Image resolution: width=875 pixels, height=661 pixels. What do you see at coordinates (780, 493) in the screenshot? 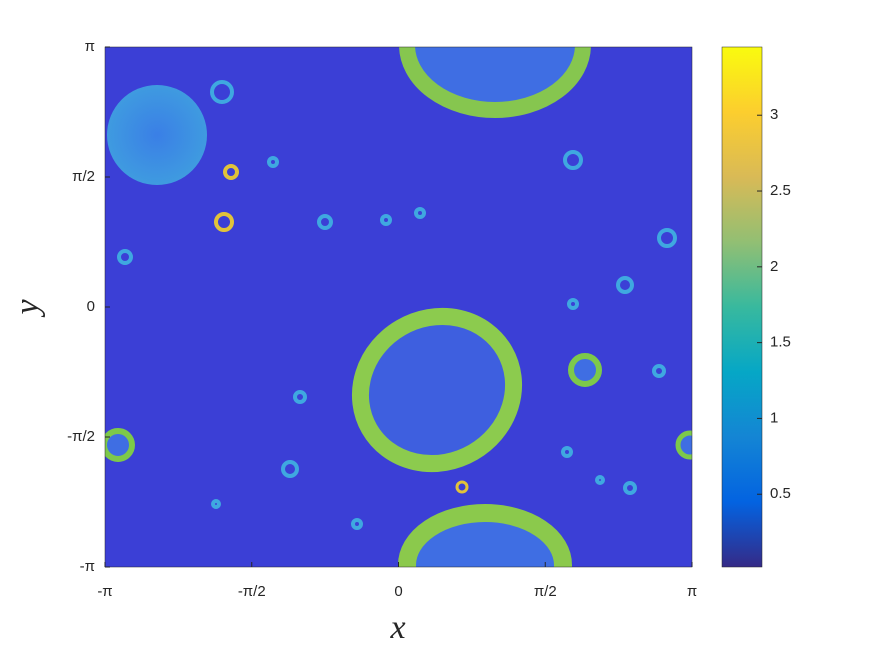
I see `colorbar-tick-label: 0.5` at bounding box center [780, 493].